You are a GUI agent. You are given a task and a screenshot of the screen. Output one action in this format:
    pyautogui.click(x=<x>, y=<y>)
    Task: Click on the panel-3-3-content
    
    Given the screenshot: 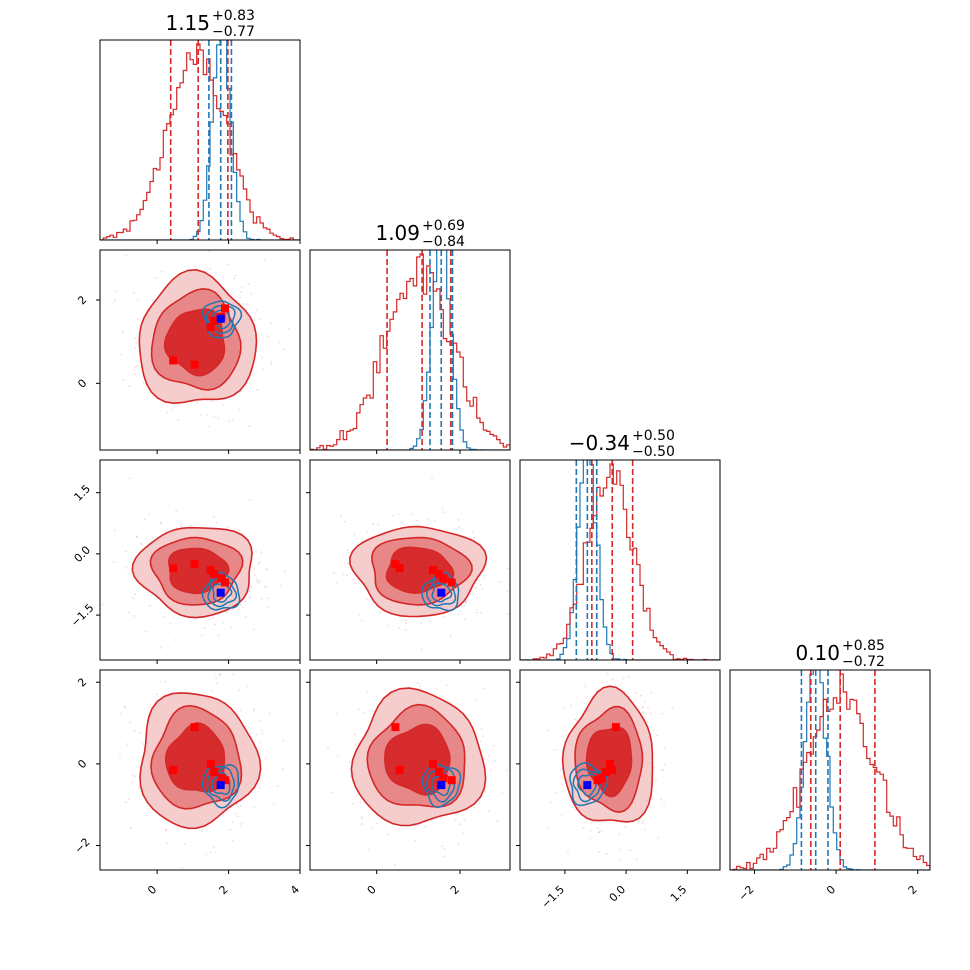 What is the action you would take?
    pyautogui.click(x=830, y=770)
    